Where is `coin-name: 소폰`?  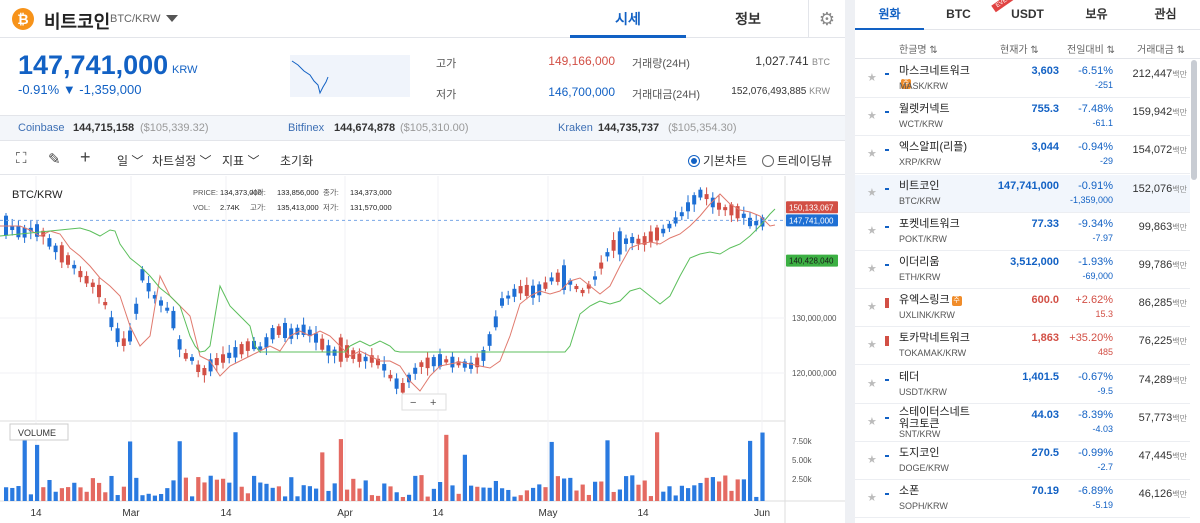
coin-name: 소폰 is located at coordinates (909, 491).